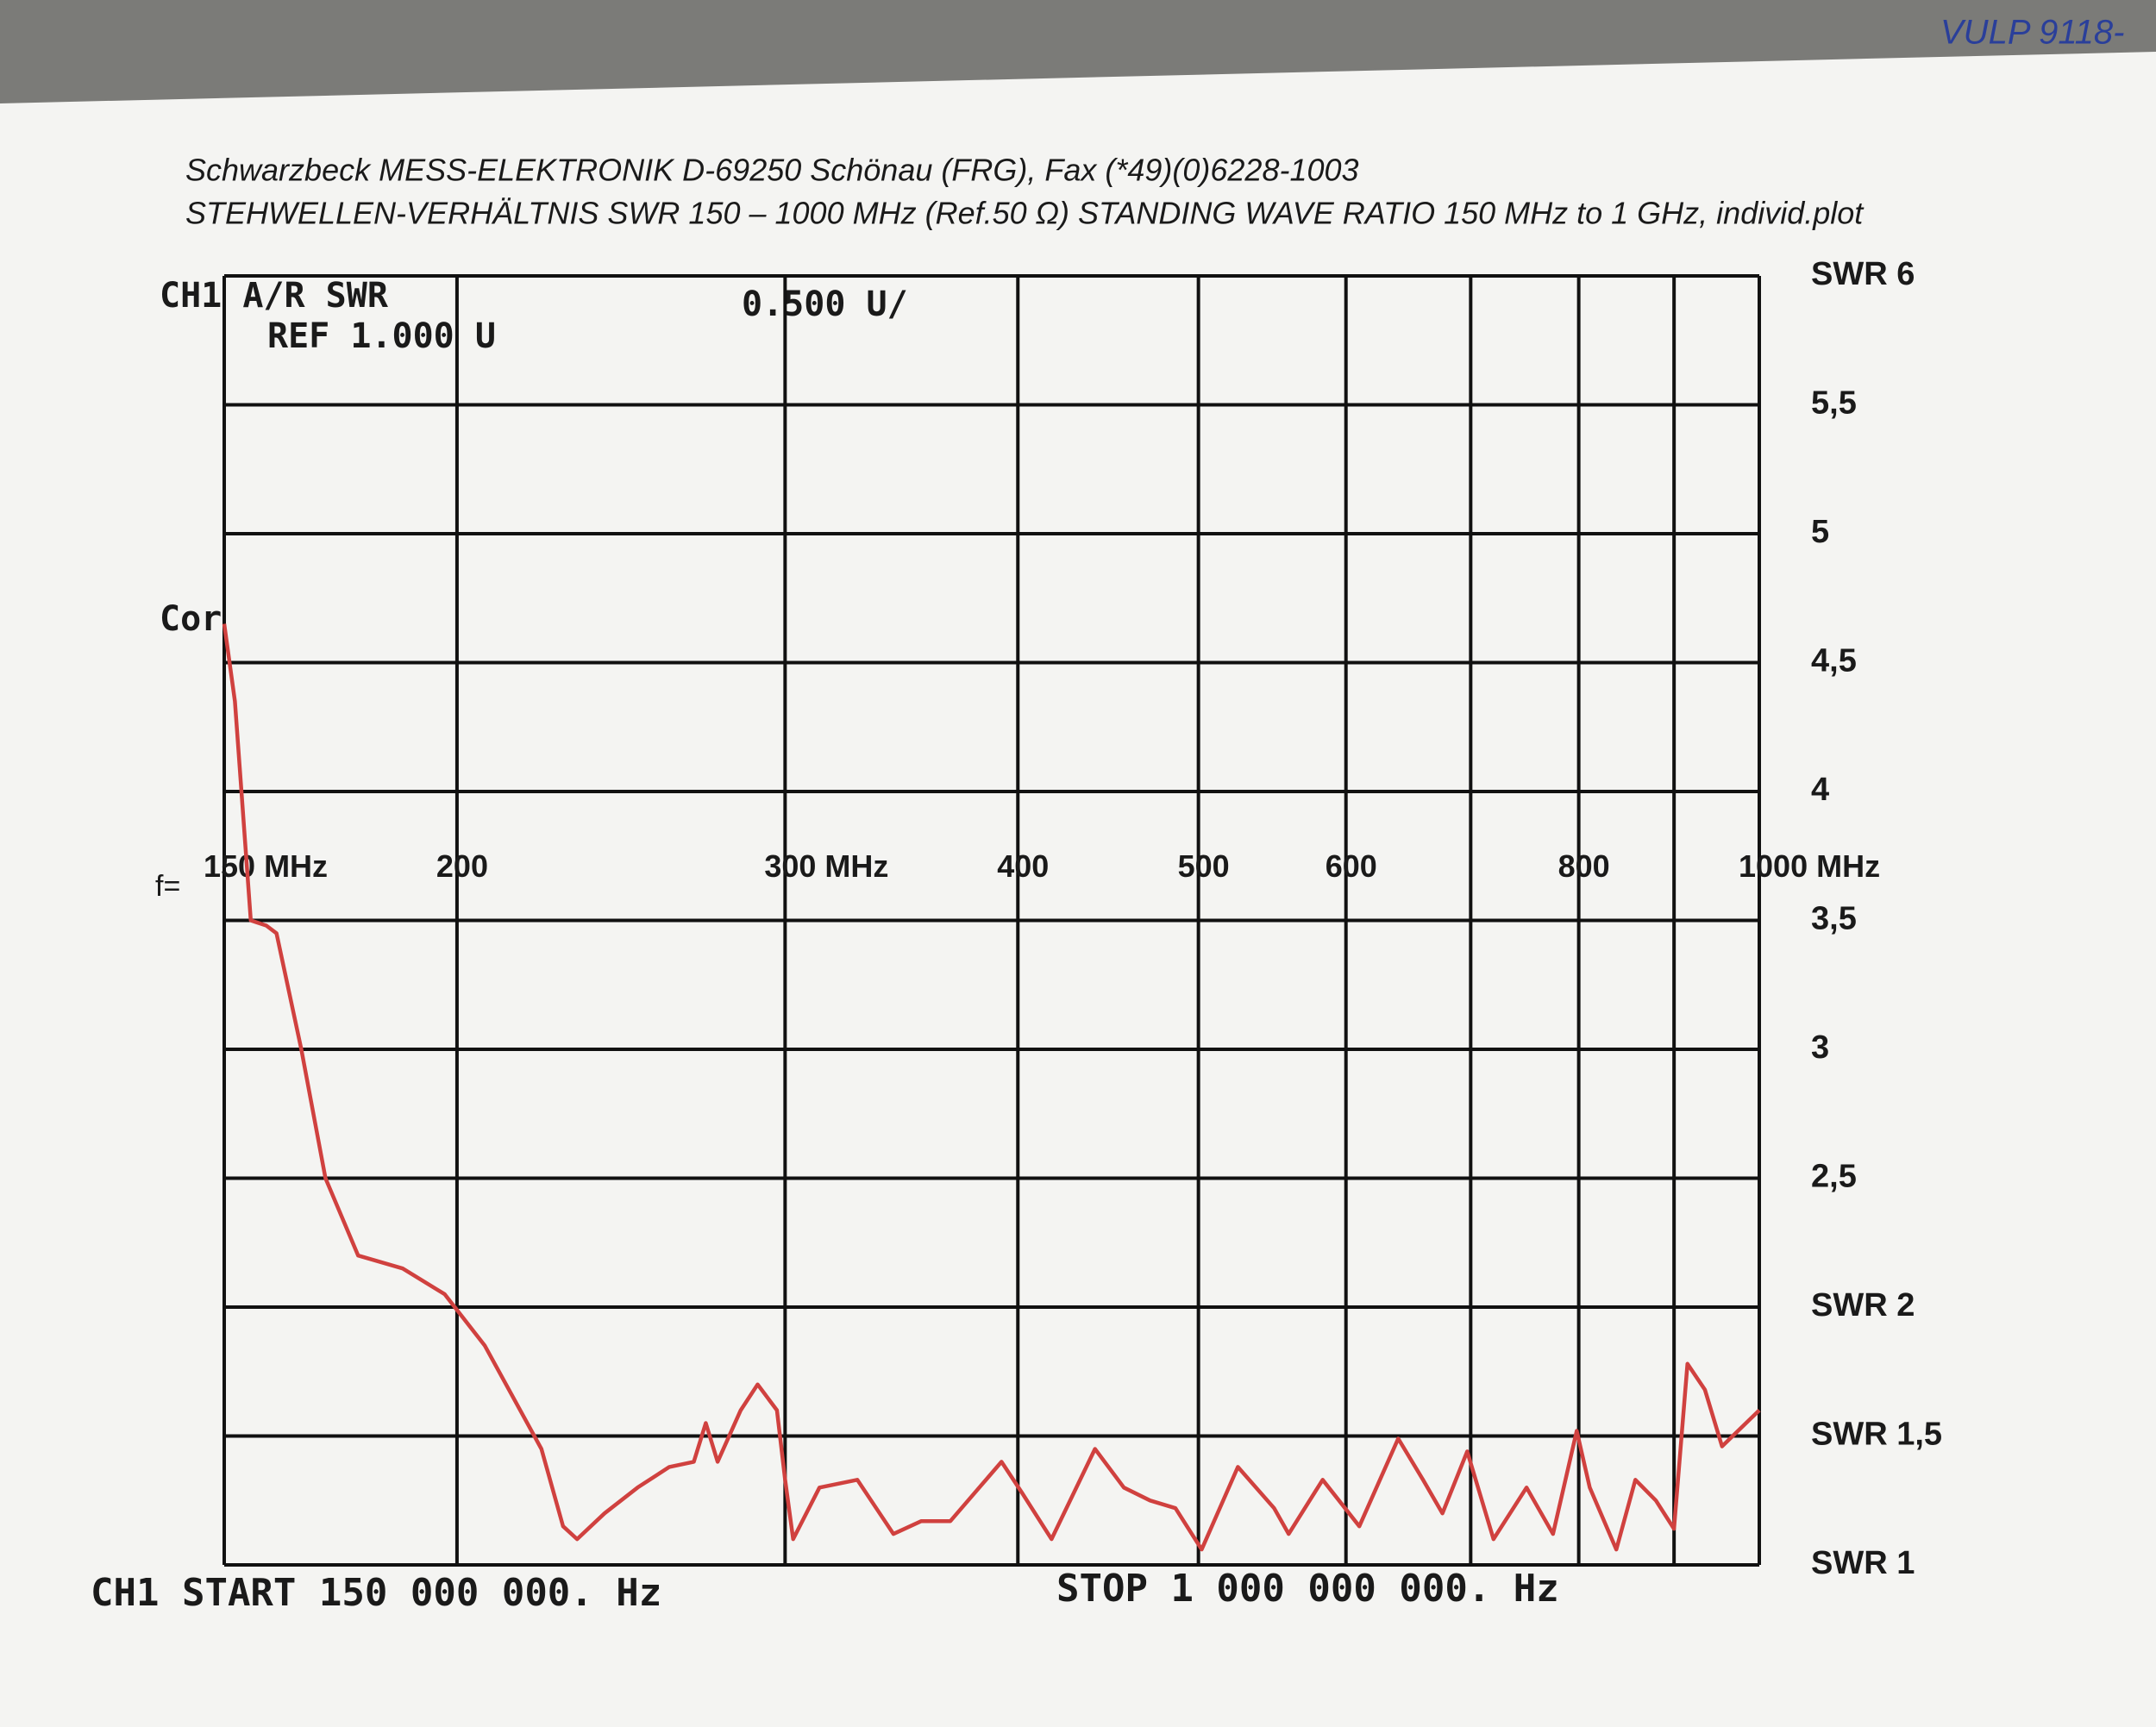 This screenshot has height=1727, width=2156. Describe the element at coordinates (376, 1593) in the screenshot. I see `start-label: CH1 START 150 000 000. Hz` at that location.